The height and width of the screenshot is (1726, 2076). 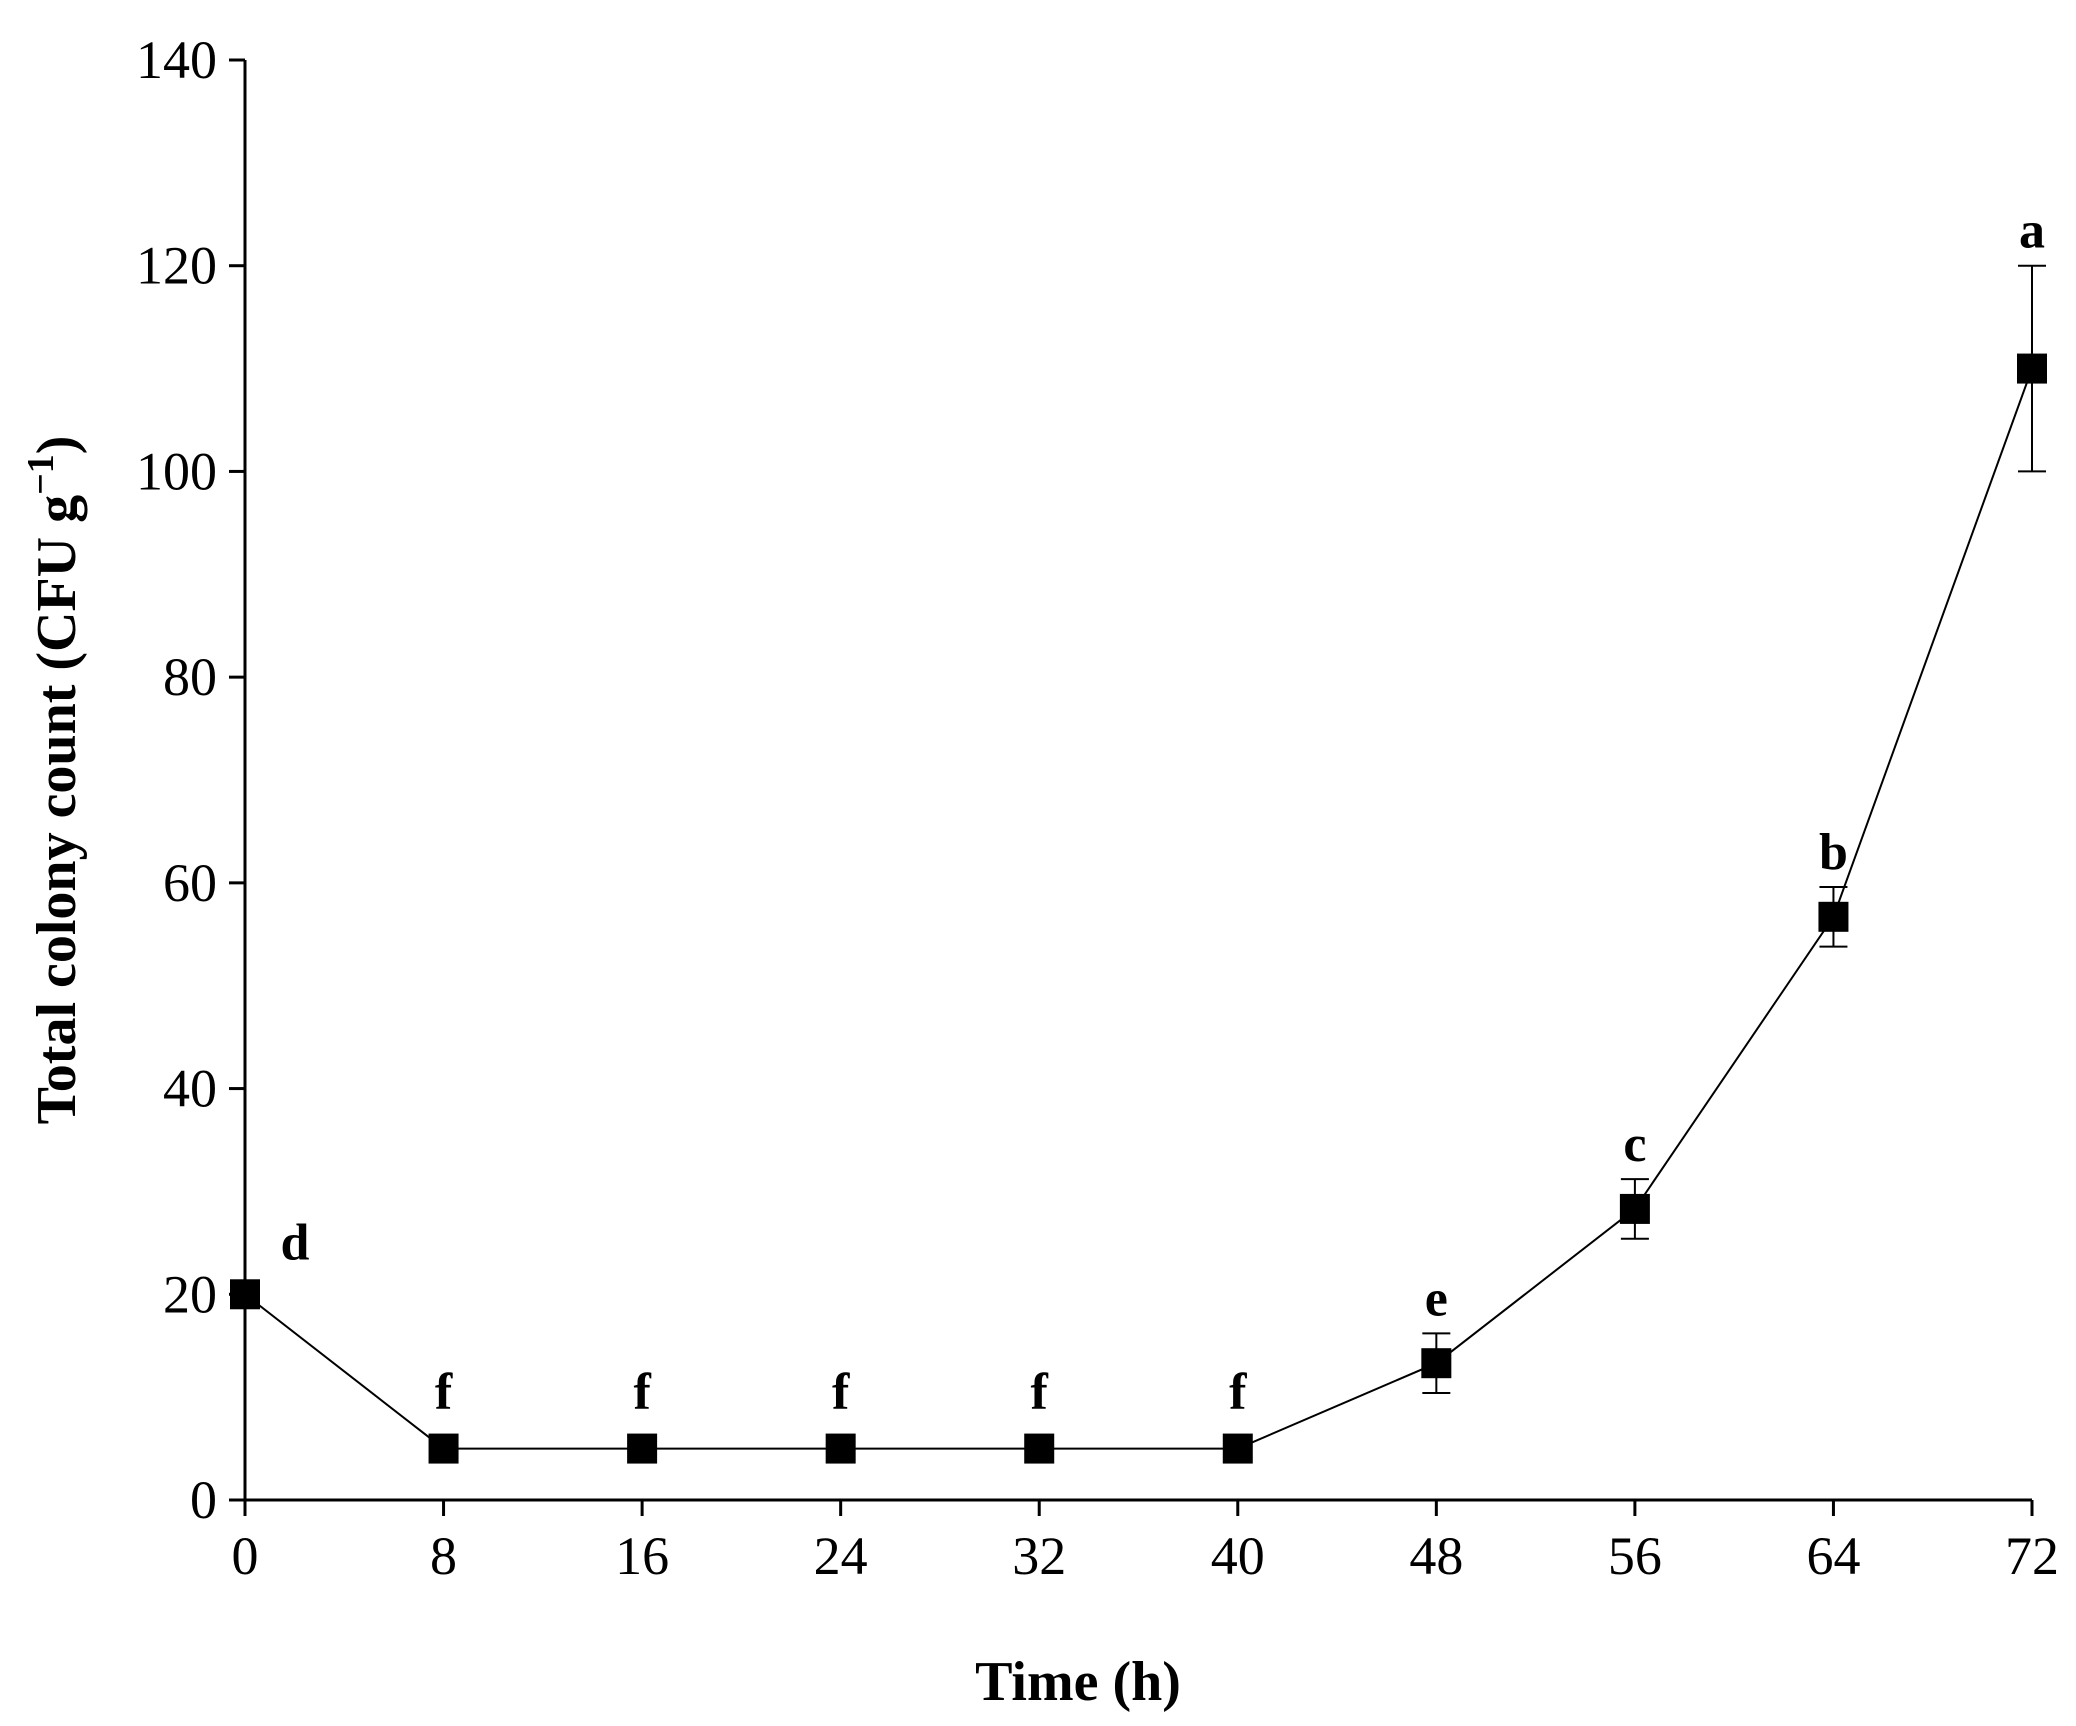 What do you see at coordinates (841, 1556) in the screenshot?
I see `x-tick-label: 24` at bounding box center [841, 1556].